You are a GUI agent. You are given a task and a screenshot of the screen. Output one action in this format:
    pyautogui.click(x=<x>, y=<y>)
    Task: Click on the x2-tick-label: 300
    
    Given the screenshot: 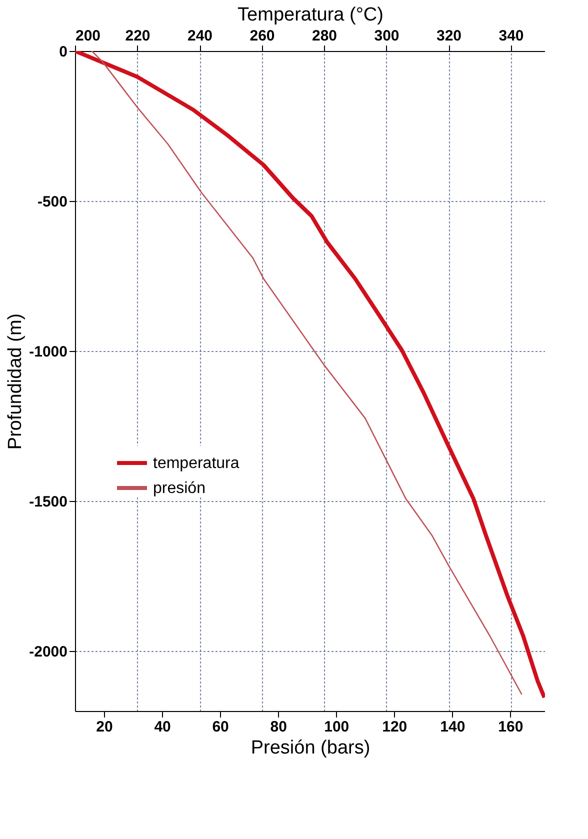 What is the action you would take?
    pyautogui.click(x=387, y=36)
    